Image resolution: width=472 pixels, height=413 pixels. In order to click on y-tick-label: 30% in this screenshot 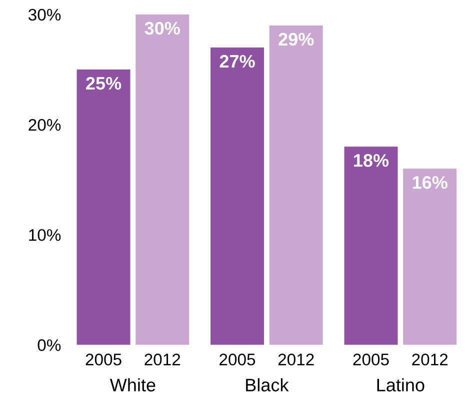, I will do `click(44, 14)`.